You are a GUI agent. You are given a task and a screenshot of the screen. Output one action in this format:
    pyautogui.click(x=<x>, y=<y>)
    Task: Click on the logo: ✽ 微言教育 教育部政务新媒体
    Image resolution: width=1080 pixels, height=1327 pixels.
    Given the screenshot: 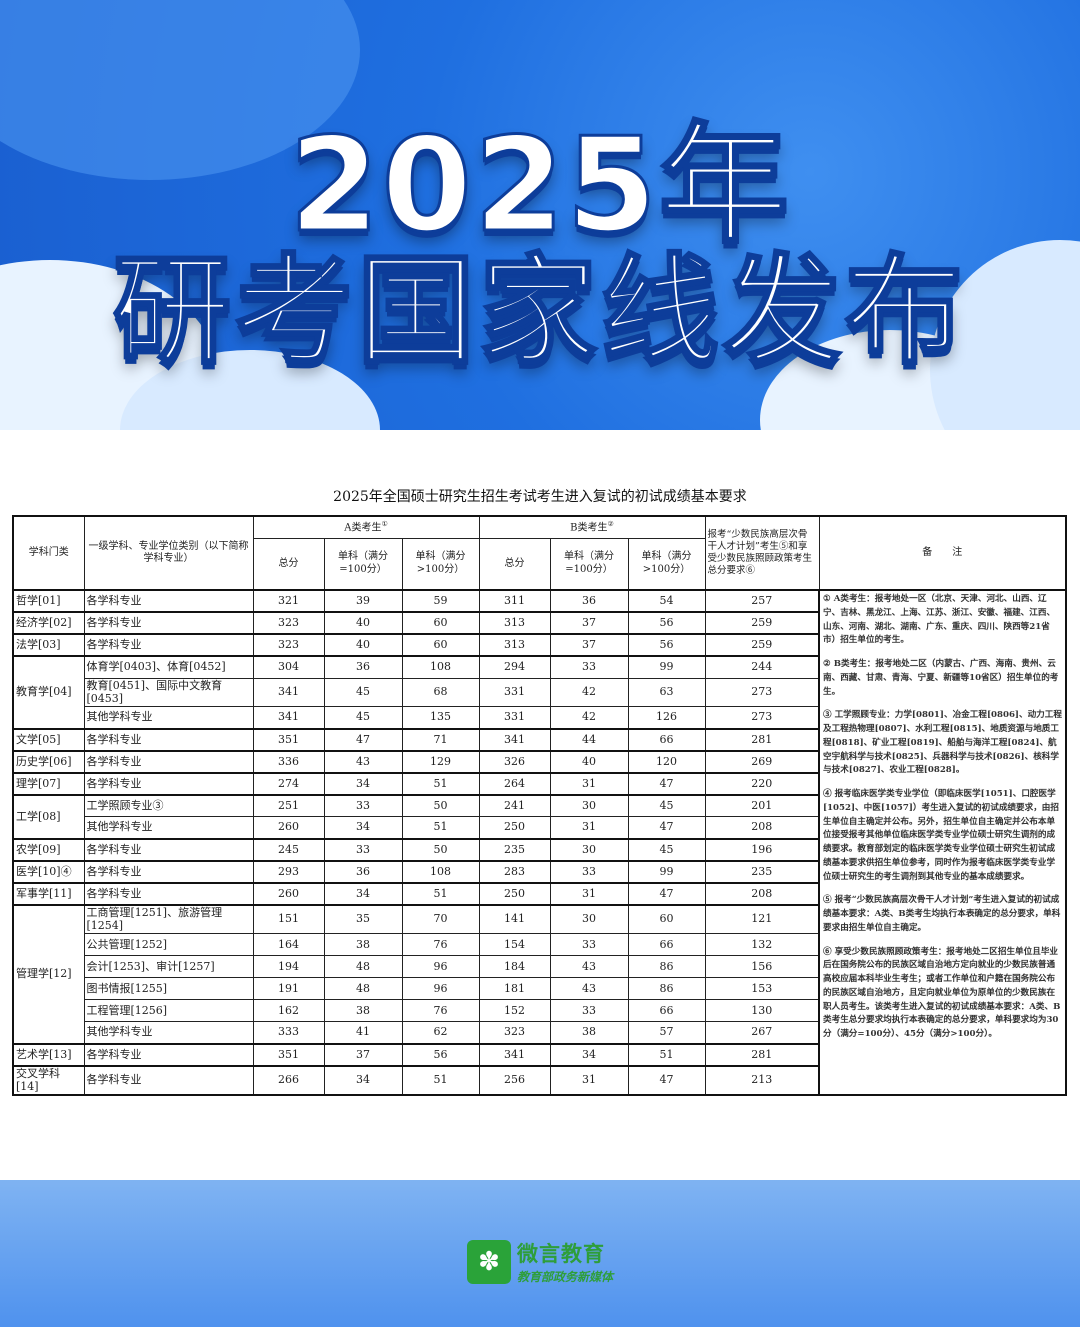 What is the action you would take?
    pyautogui.click(x=540, y=1261)
    